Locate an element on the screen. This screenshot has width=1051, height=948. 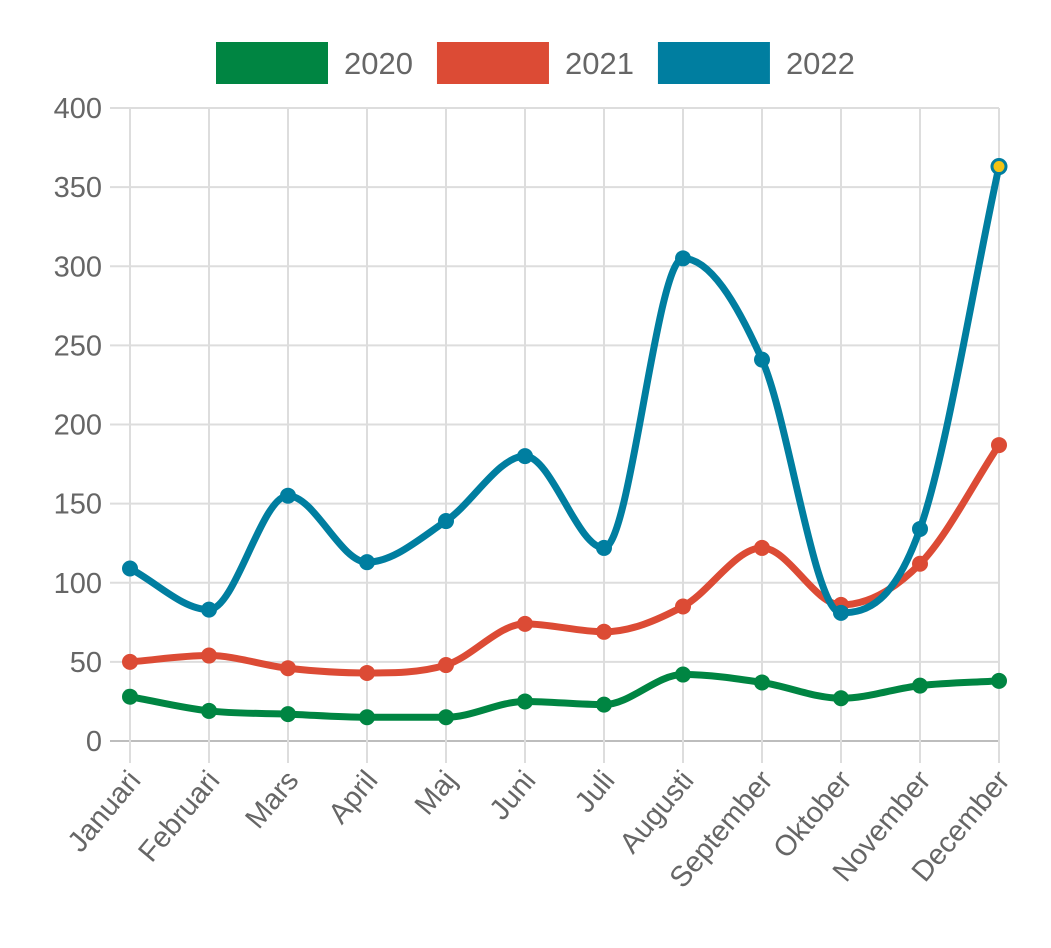
legend-item-2021: 2021 is located at coordinates (535, 63).